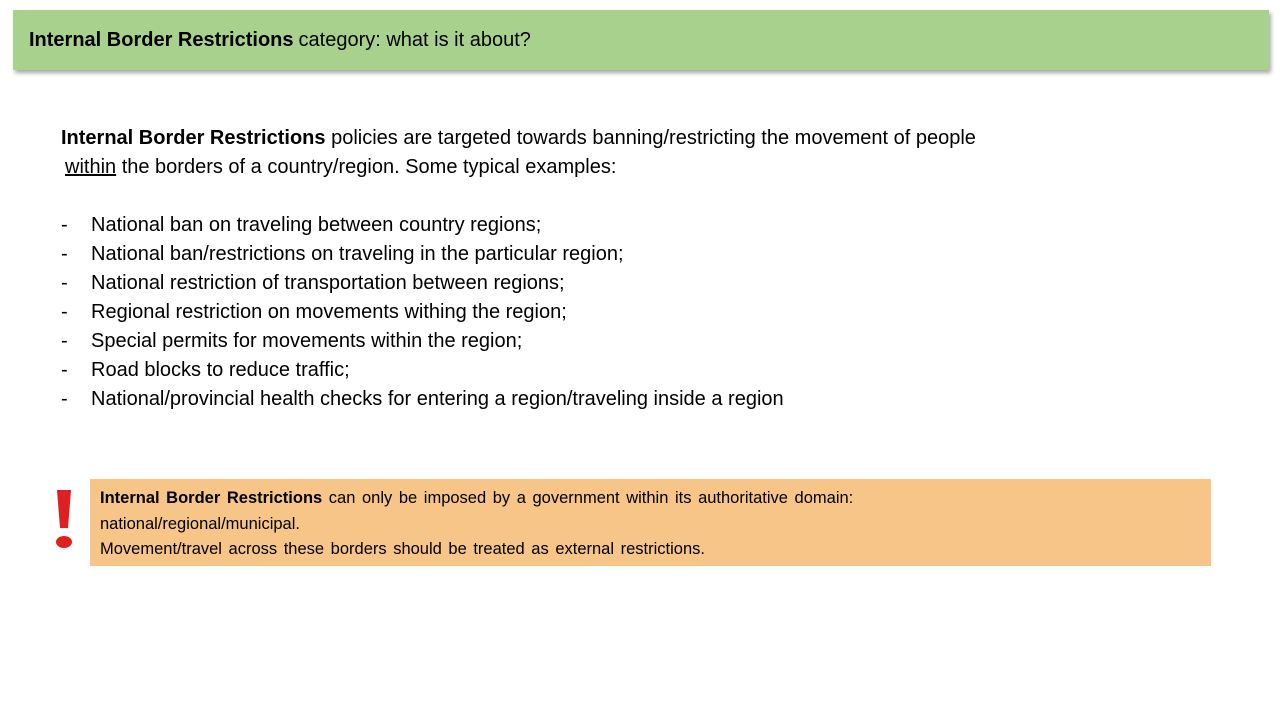  I want to click on title-bold: Internal Border Restrictions, so click(161, 39).